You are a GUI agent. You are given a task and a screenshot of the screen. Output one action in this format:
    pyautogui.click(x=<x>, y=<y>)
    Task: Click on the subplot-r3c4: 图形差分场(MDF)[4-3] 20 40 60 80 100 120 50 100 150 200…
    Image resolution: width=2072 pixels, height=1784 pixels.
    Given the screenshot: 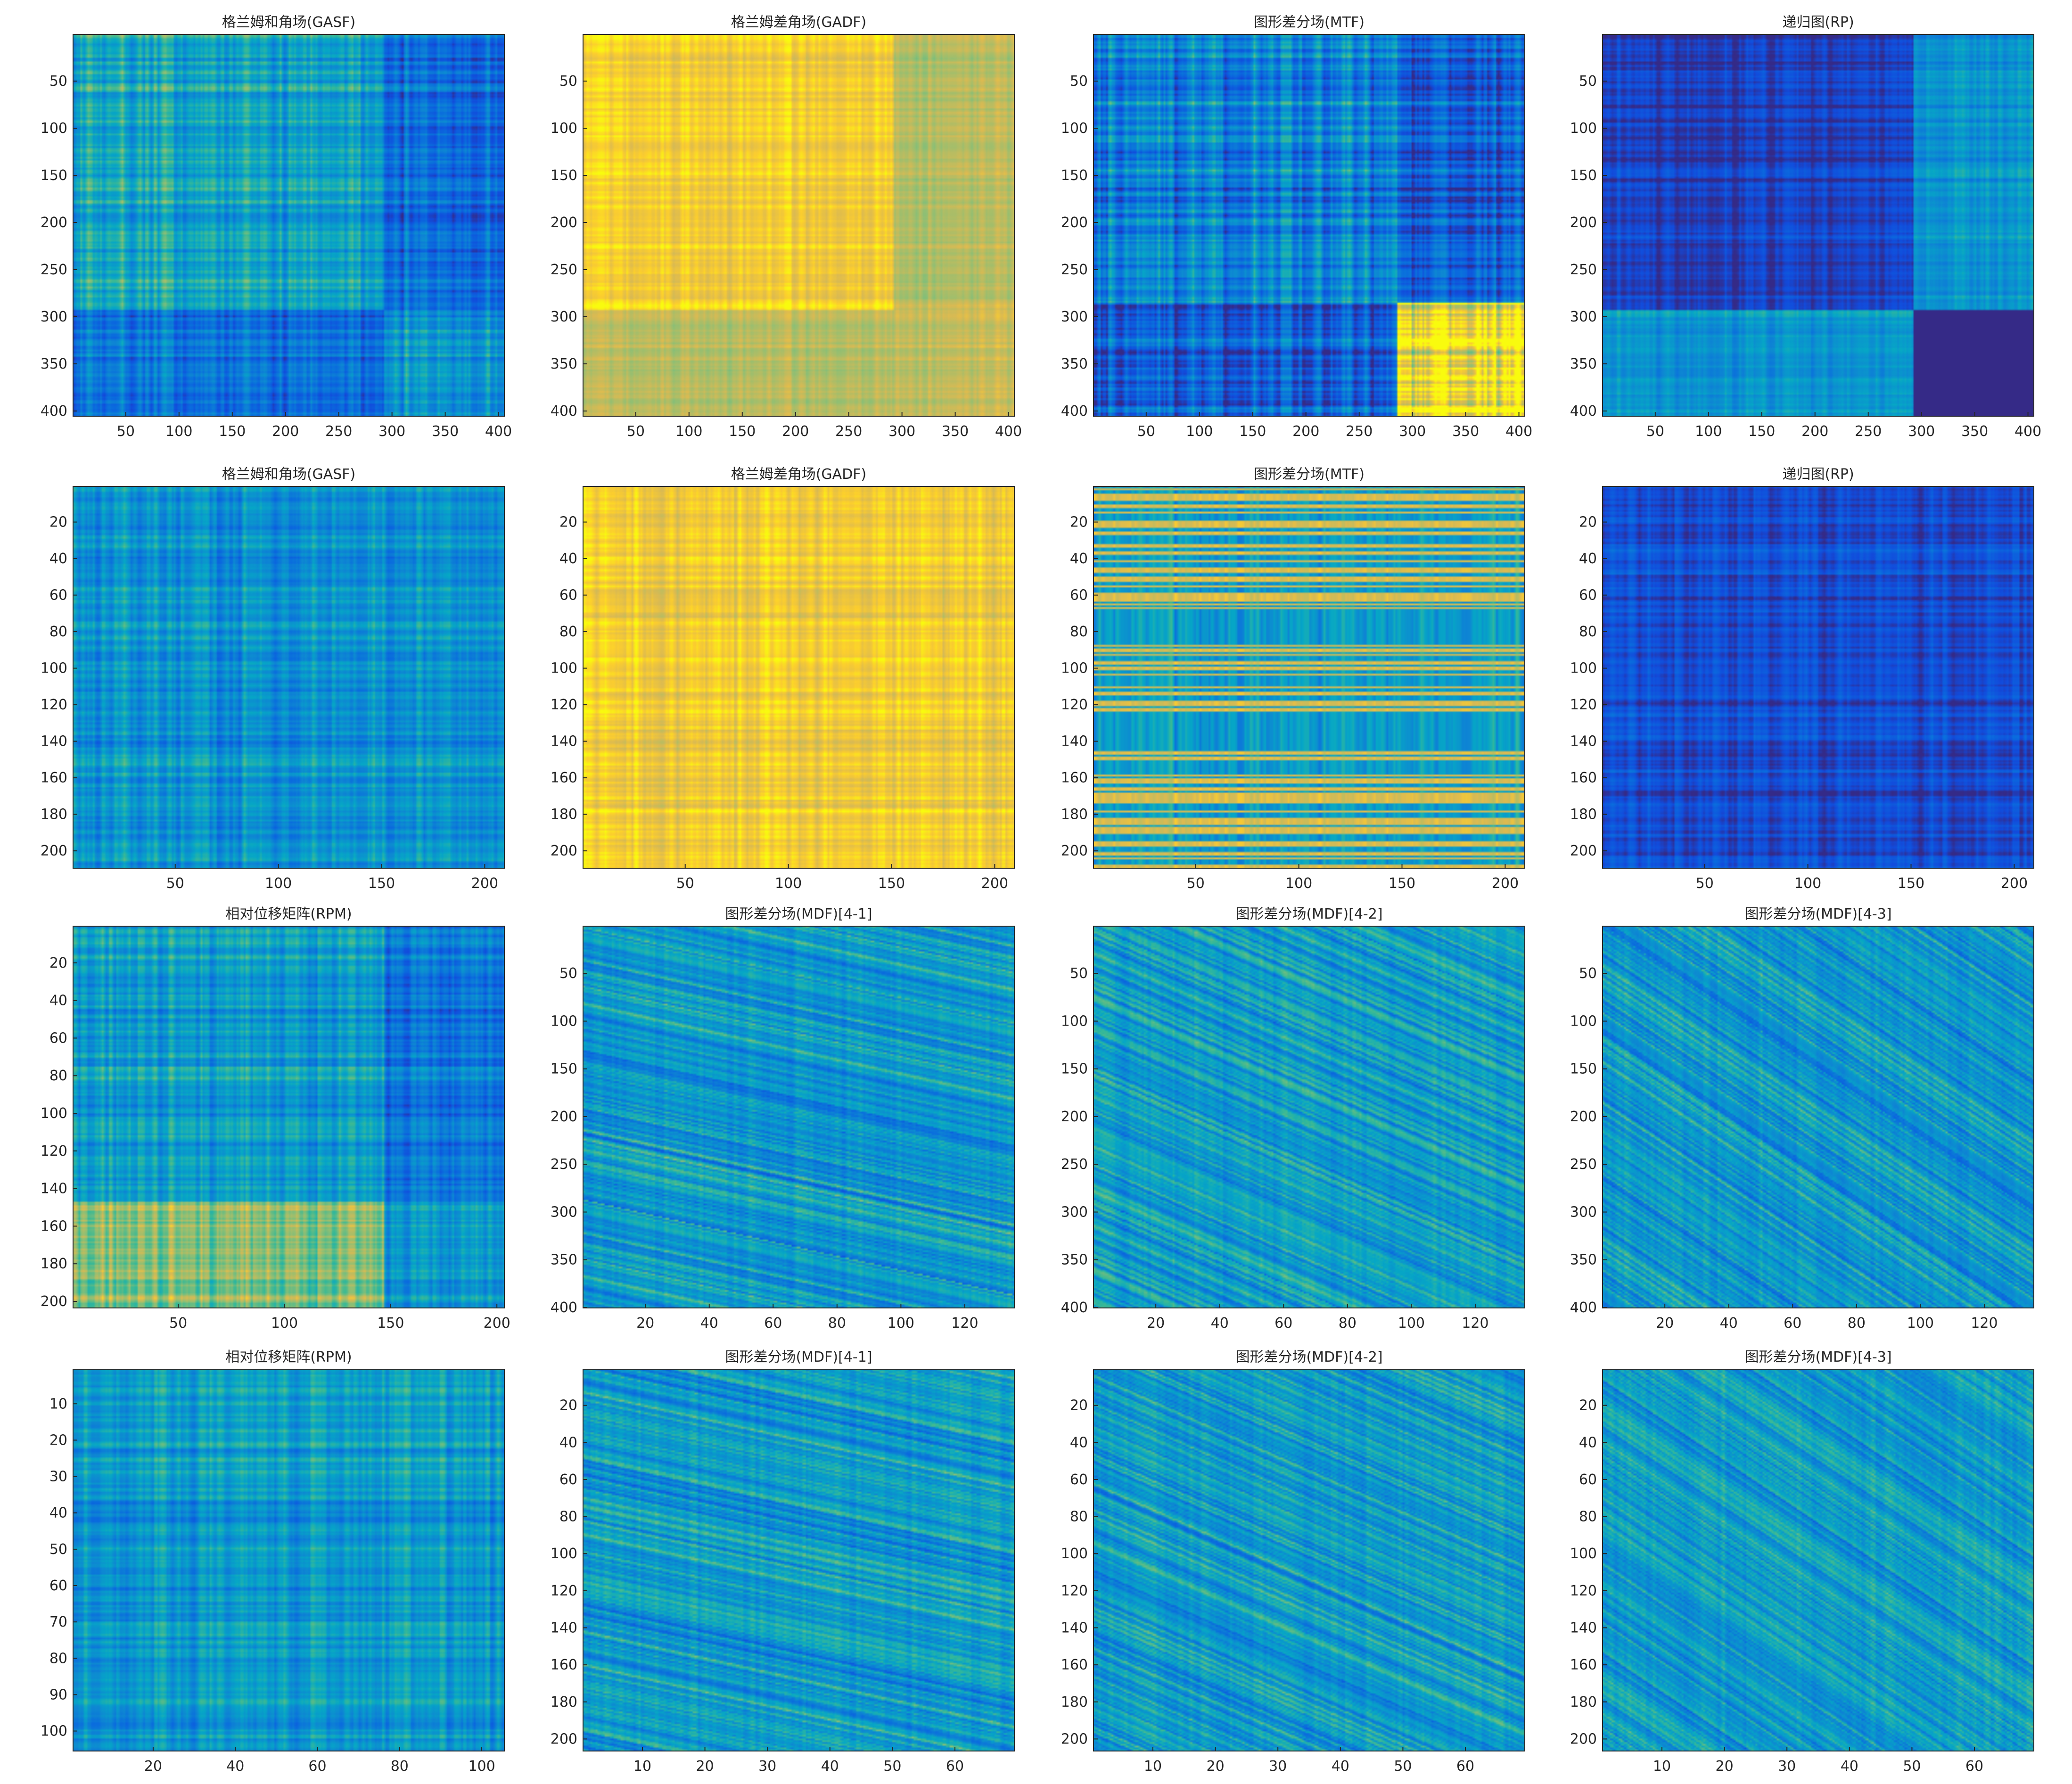 What is the action you would take?
    pyautogui.click(x=1802, y=1119)
    